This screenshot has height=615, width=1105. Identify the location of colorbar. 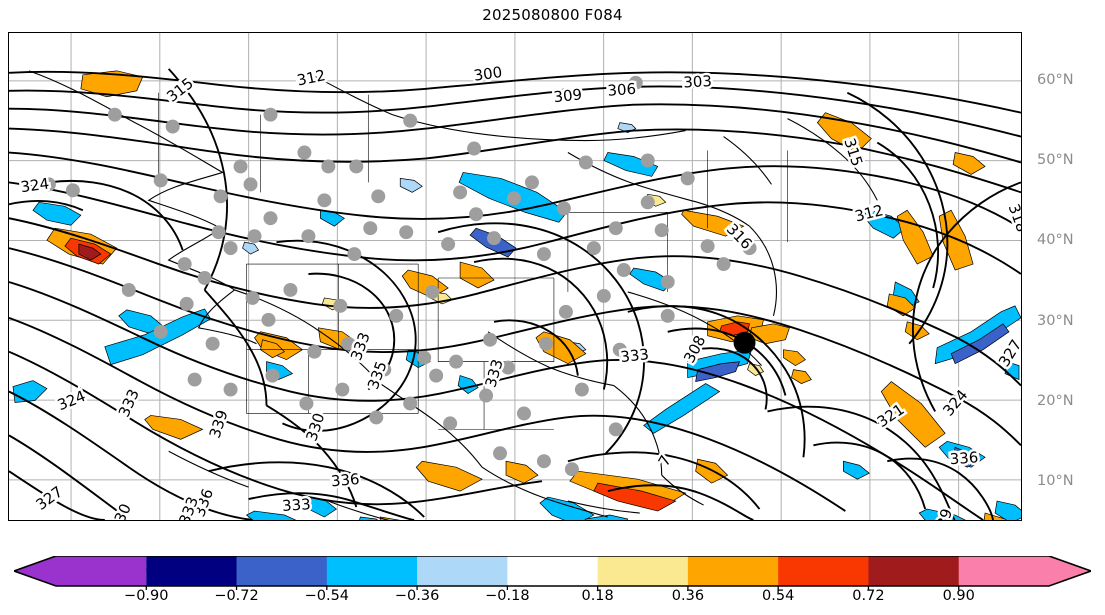
(552, 573).